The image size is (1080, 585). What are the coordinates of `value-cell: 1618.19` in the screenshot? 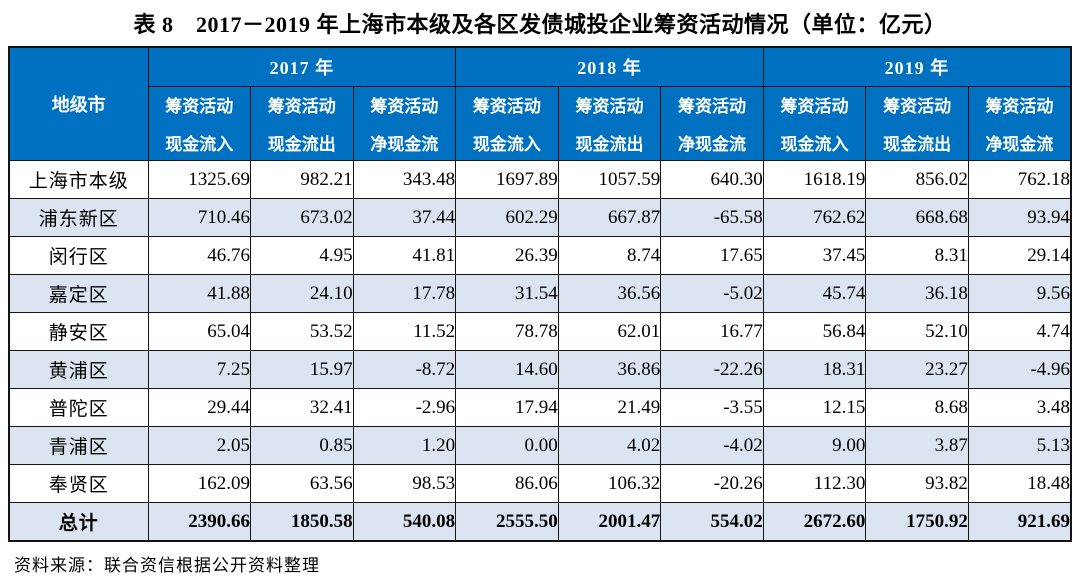 It's located at (814, 179).